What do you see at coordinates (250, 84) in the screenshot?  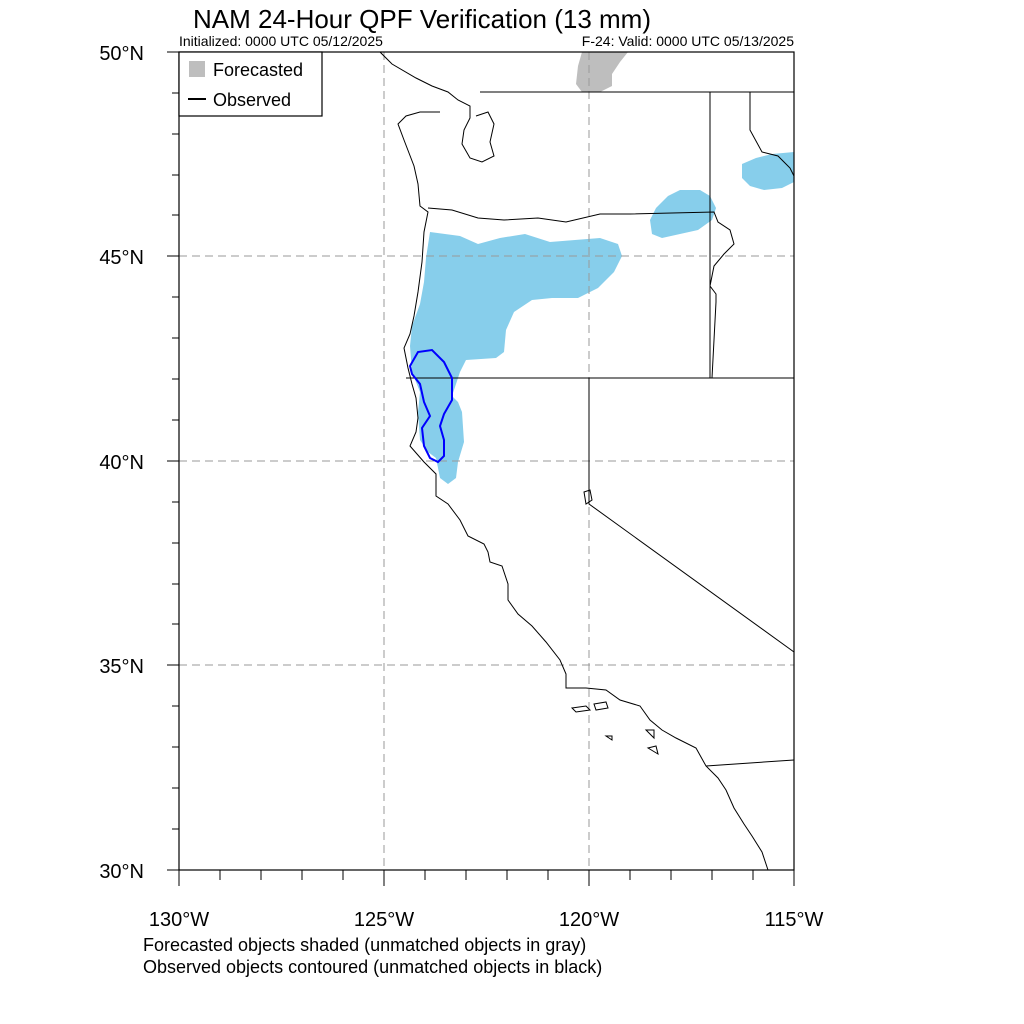 I see `legend: Forecasted Observed` at bounding box center [250, 84].